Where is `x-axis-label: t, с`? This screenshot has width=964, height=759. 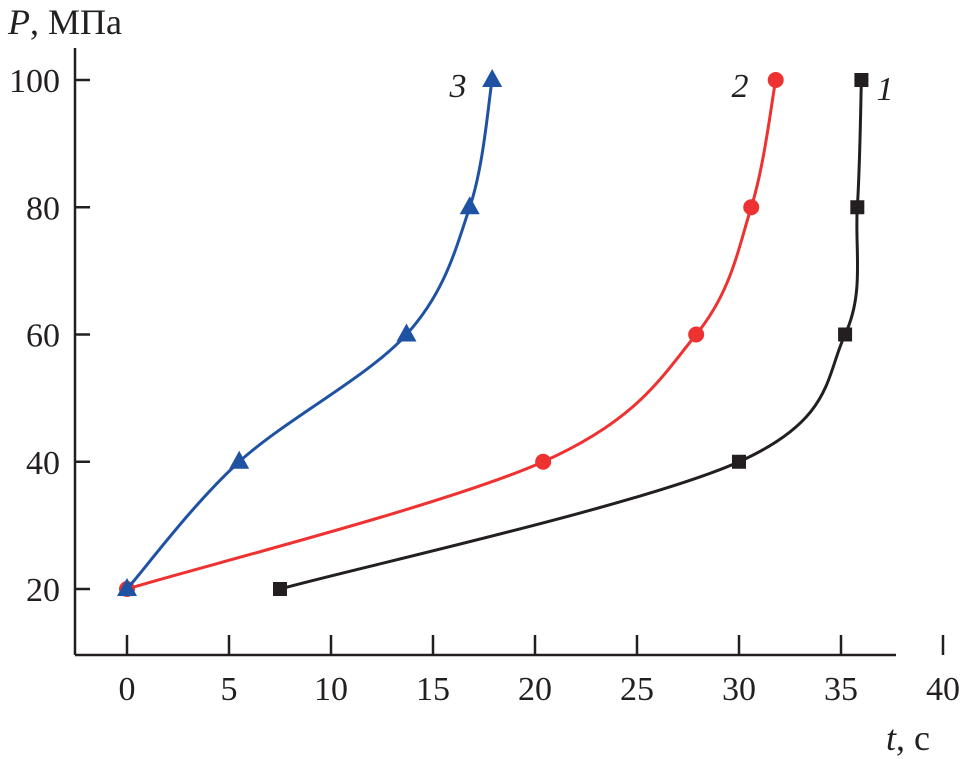 x-axis-label: t, с is located at coordinates (908, 738).